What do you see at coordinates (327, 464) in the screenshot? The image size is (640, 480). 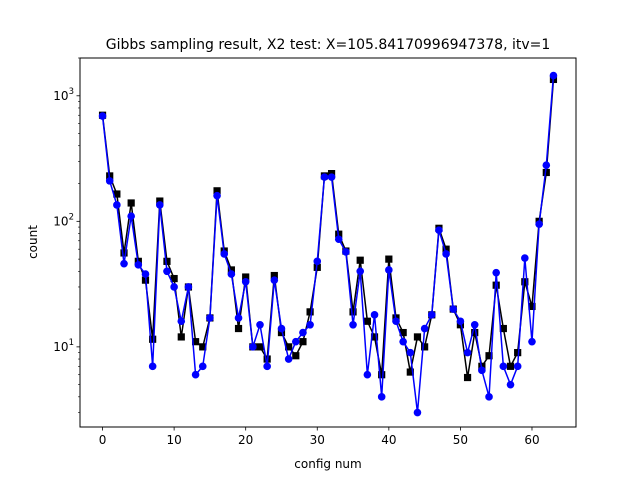 I see `x-axis-title: config num` at bounding box center [327, 464].